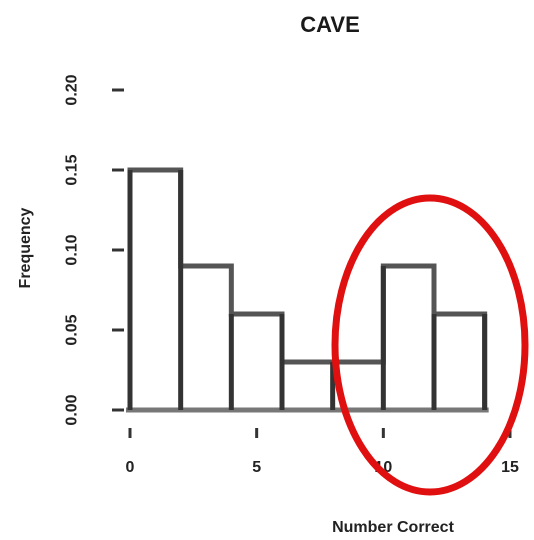 Image resolution: width=534 pixels, height=540 pixels. Describe the element at coordinates (94, 250) in the screenshot. I see `y-axis: 0.00 0.05 0.10 0.15 0.20` at that location.